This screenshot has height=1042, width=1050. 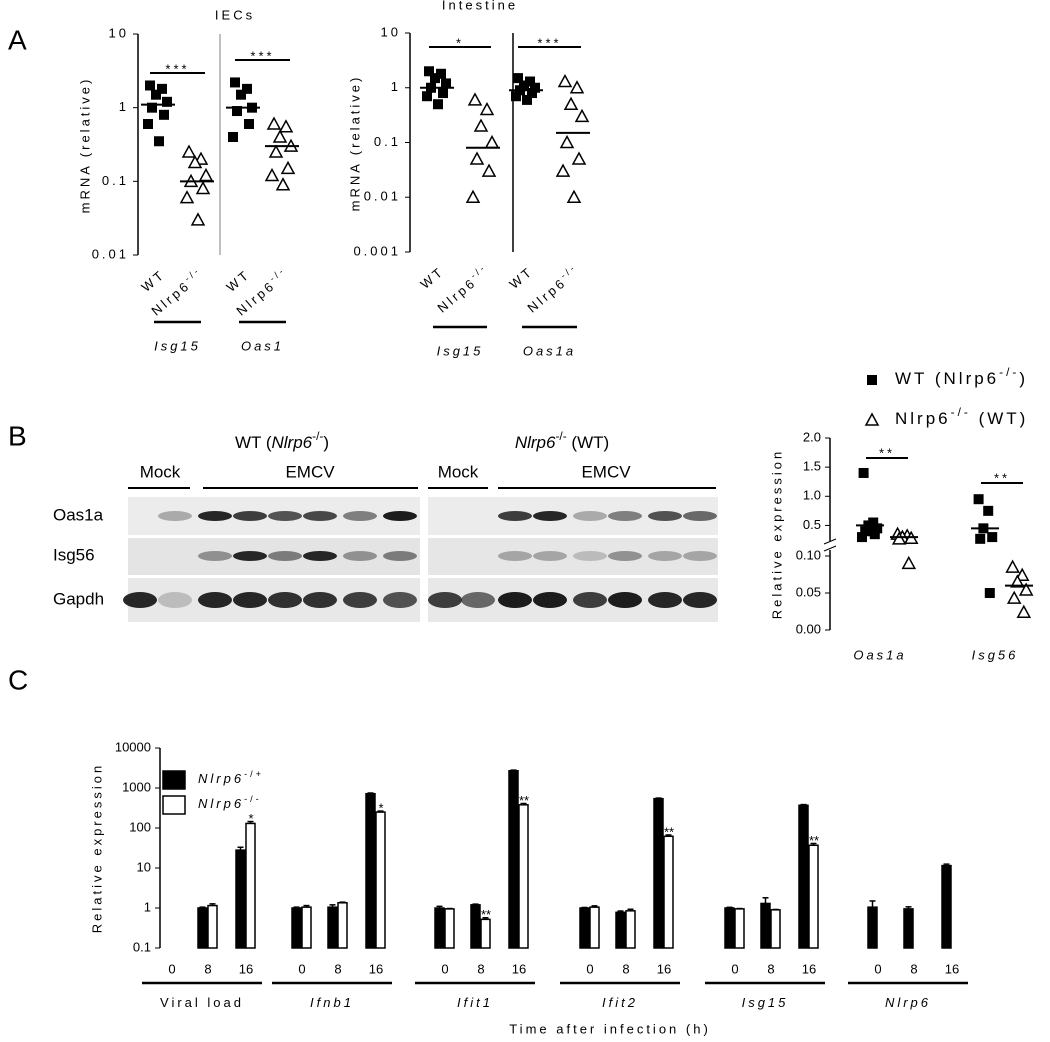 I want to click on y-axis-label: Relative expression, so click(x=776, y=534).